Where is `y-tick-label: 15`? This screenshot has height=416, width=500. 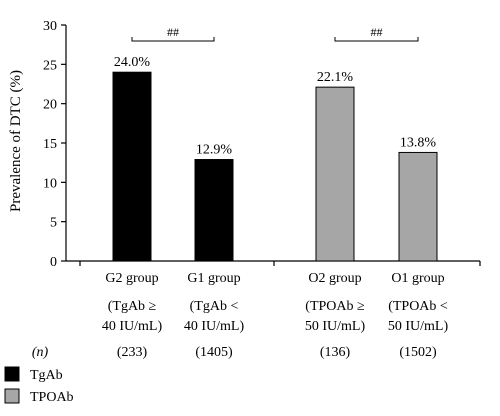
y-tick-label: 15 is located at coordinates (50, 144).